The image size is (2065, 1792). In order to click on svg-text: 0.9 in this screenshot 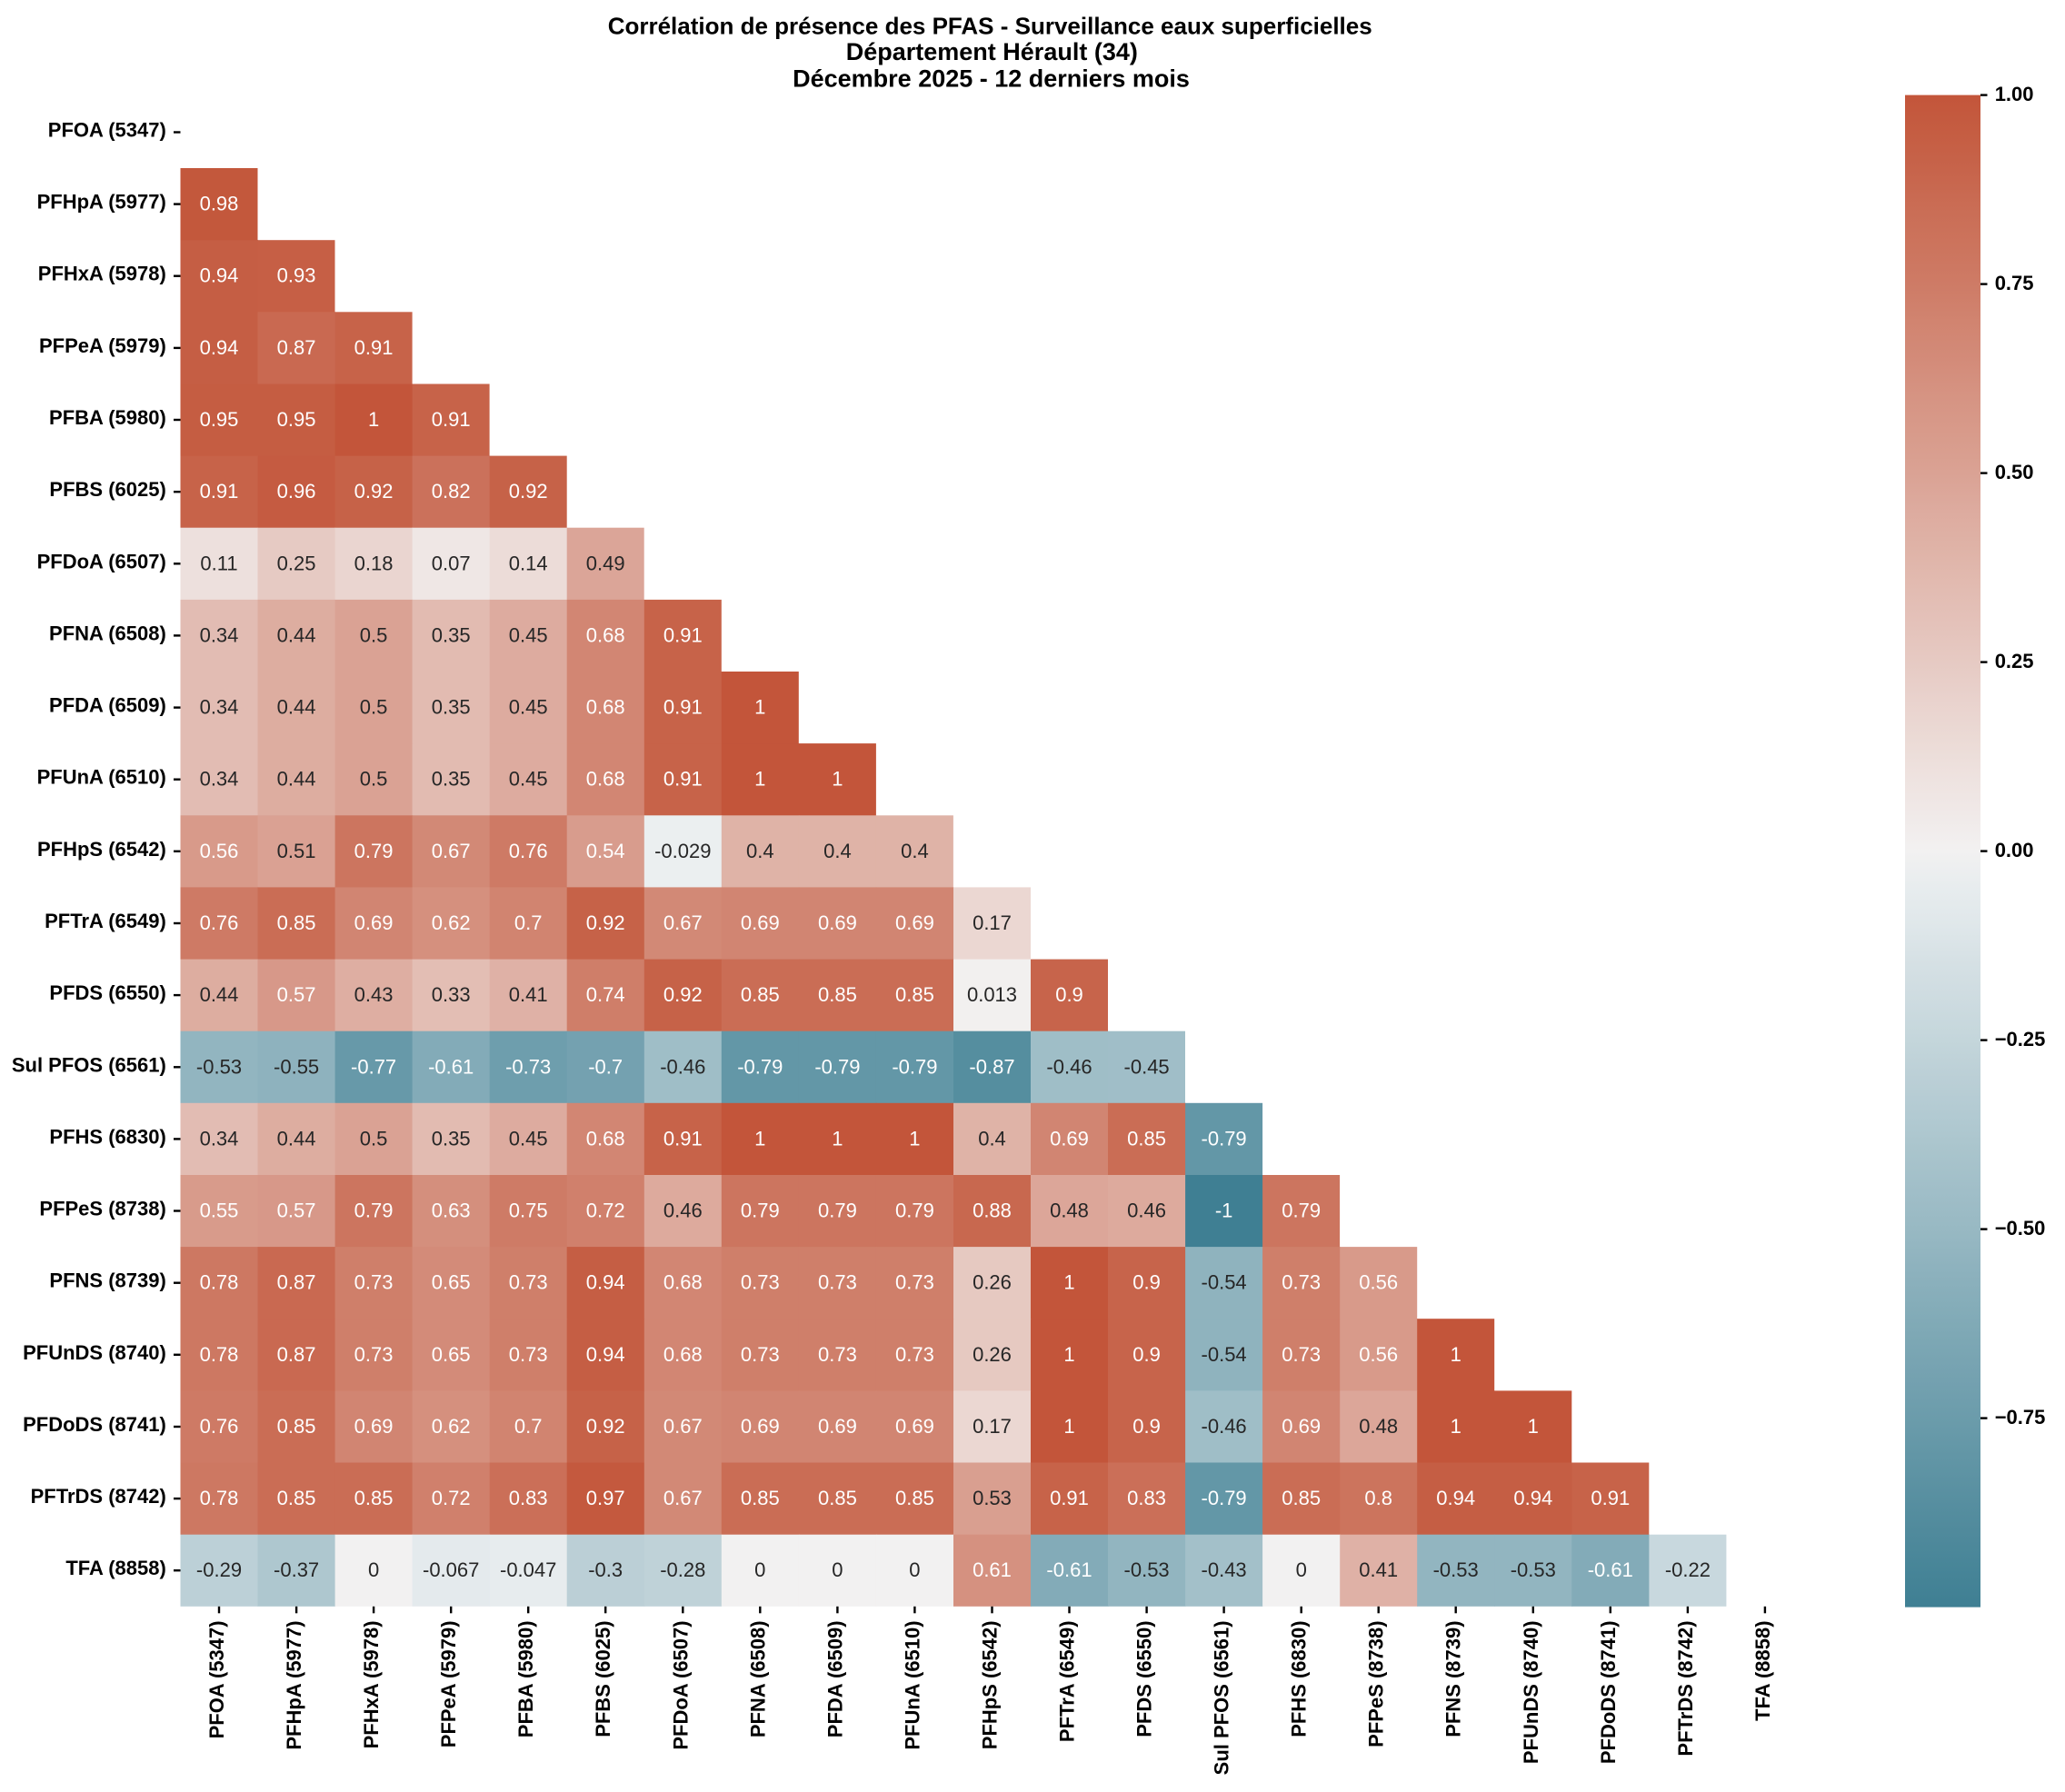, I will do `click(1146, 1426)`.